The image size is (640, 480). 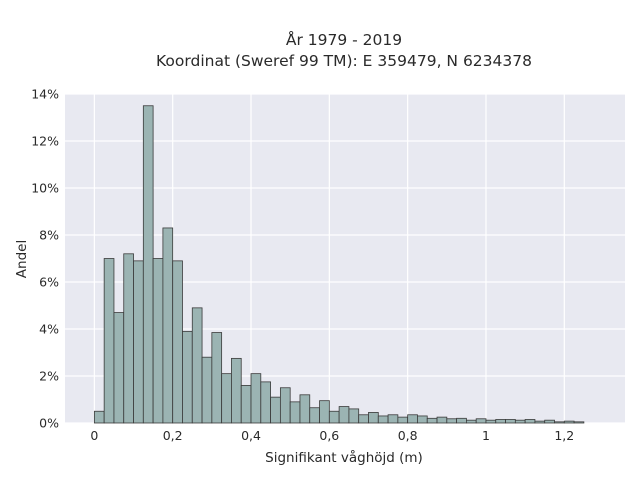 What do you see at coordinates (45, 94) in the screenshot?
I see `y-tick-label: 14%` at bounding box center [45, 94].